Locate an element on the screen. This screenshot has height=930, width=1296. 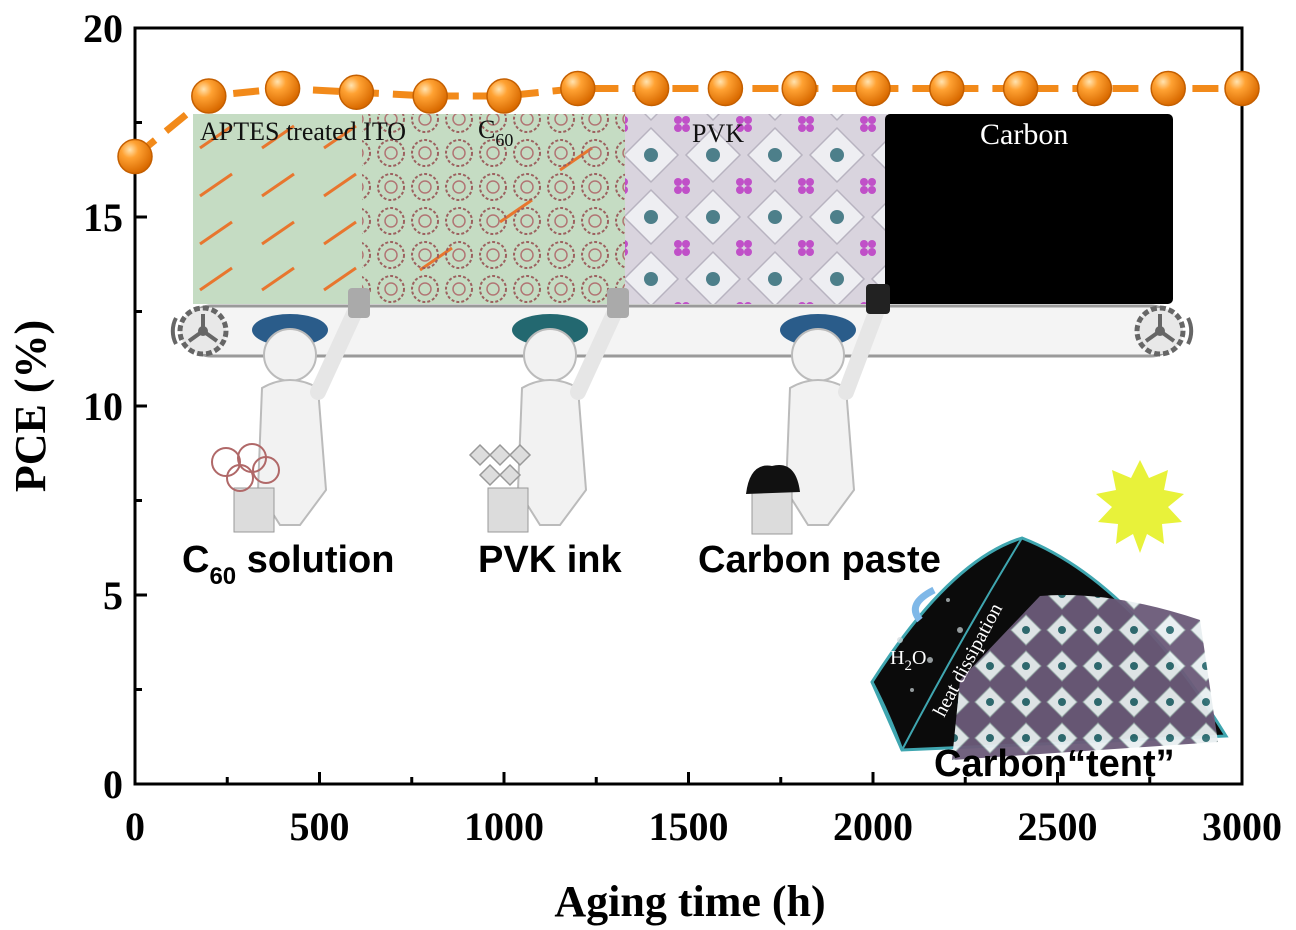
y-tick-label: 15 is located at coordinates (103, 217).